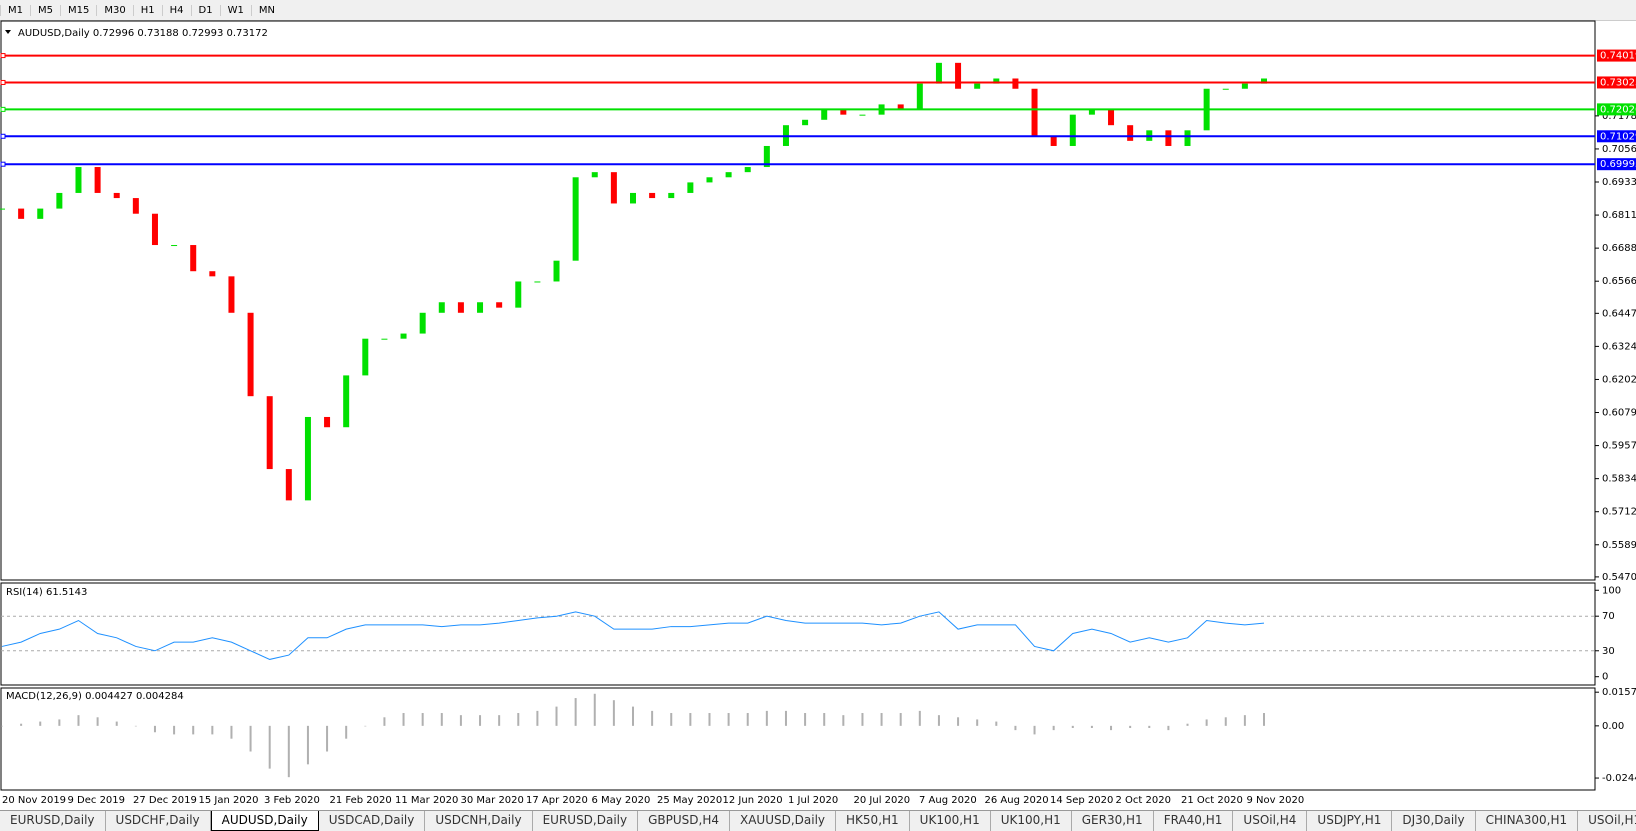 The width and height of the screenshot is (1636, 831). Describe the element at coordinates (1619, 577) in the screenshot. I see `y-tick-label: 0.54705` at that location.